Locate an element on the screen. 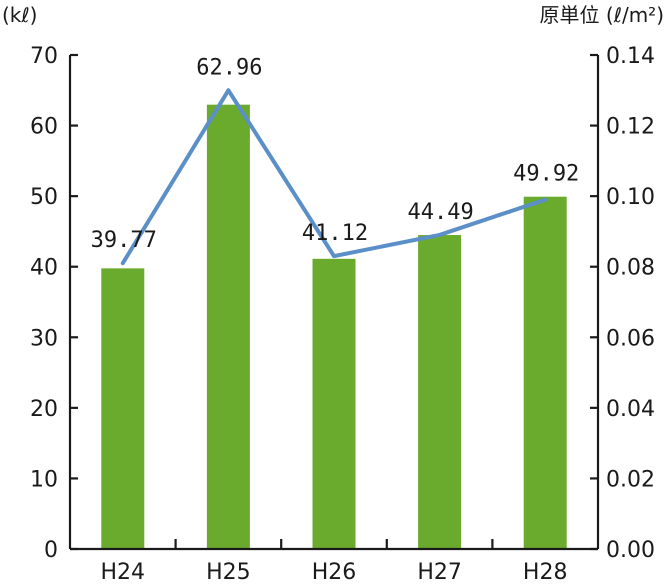  left-tick-label: 10 is located at coordinates (44, 479).